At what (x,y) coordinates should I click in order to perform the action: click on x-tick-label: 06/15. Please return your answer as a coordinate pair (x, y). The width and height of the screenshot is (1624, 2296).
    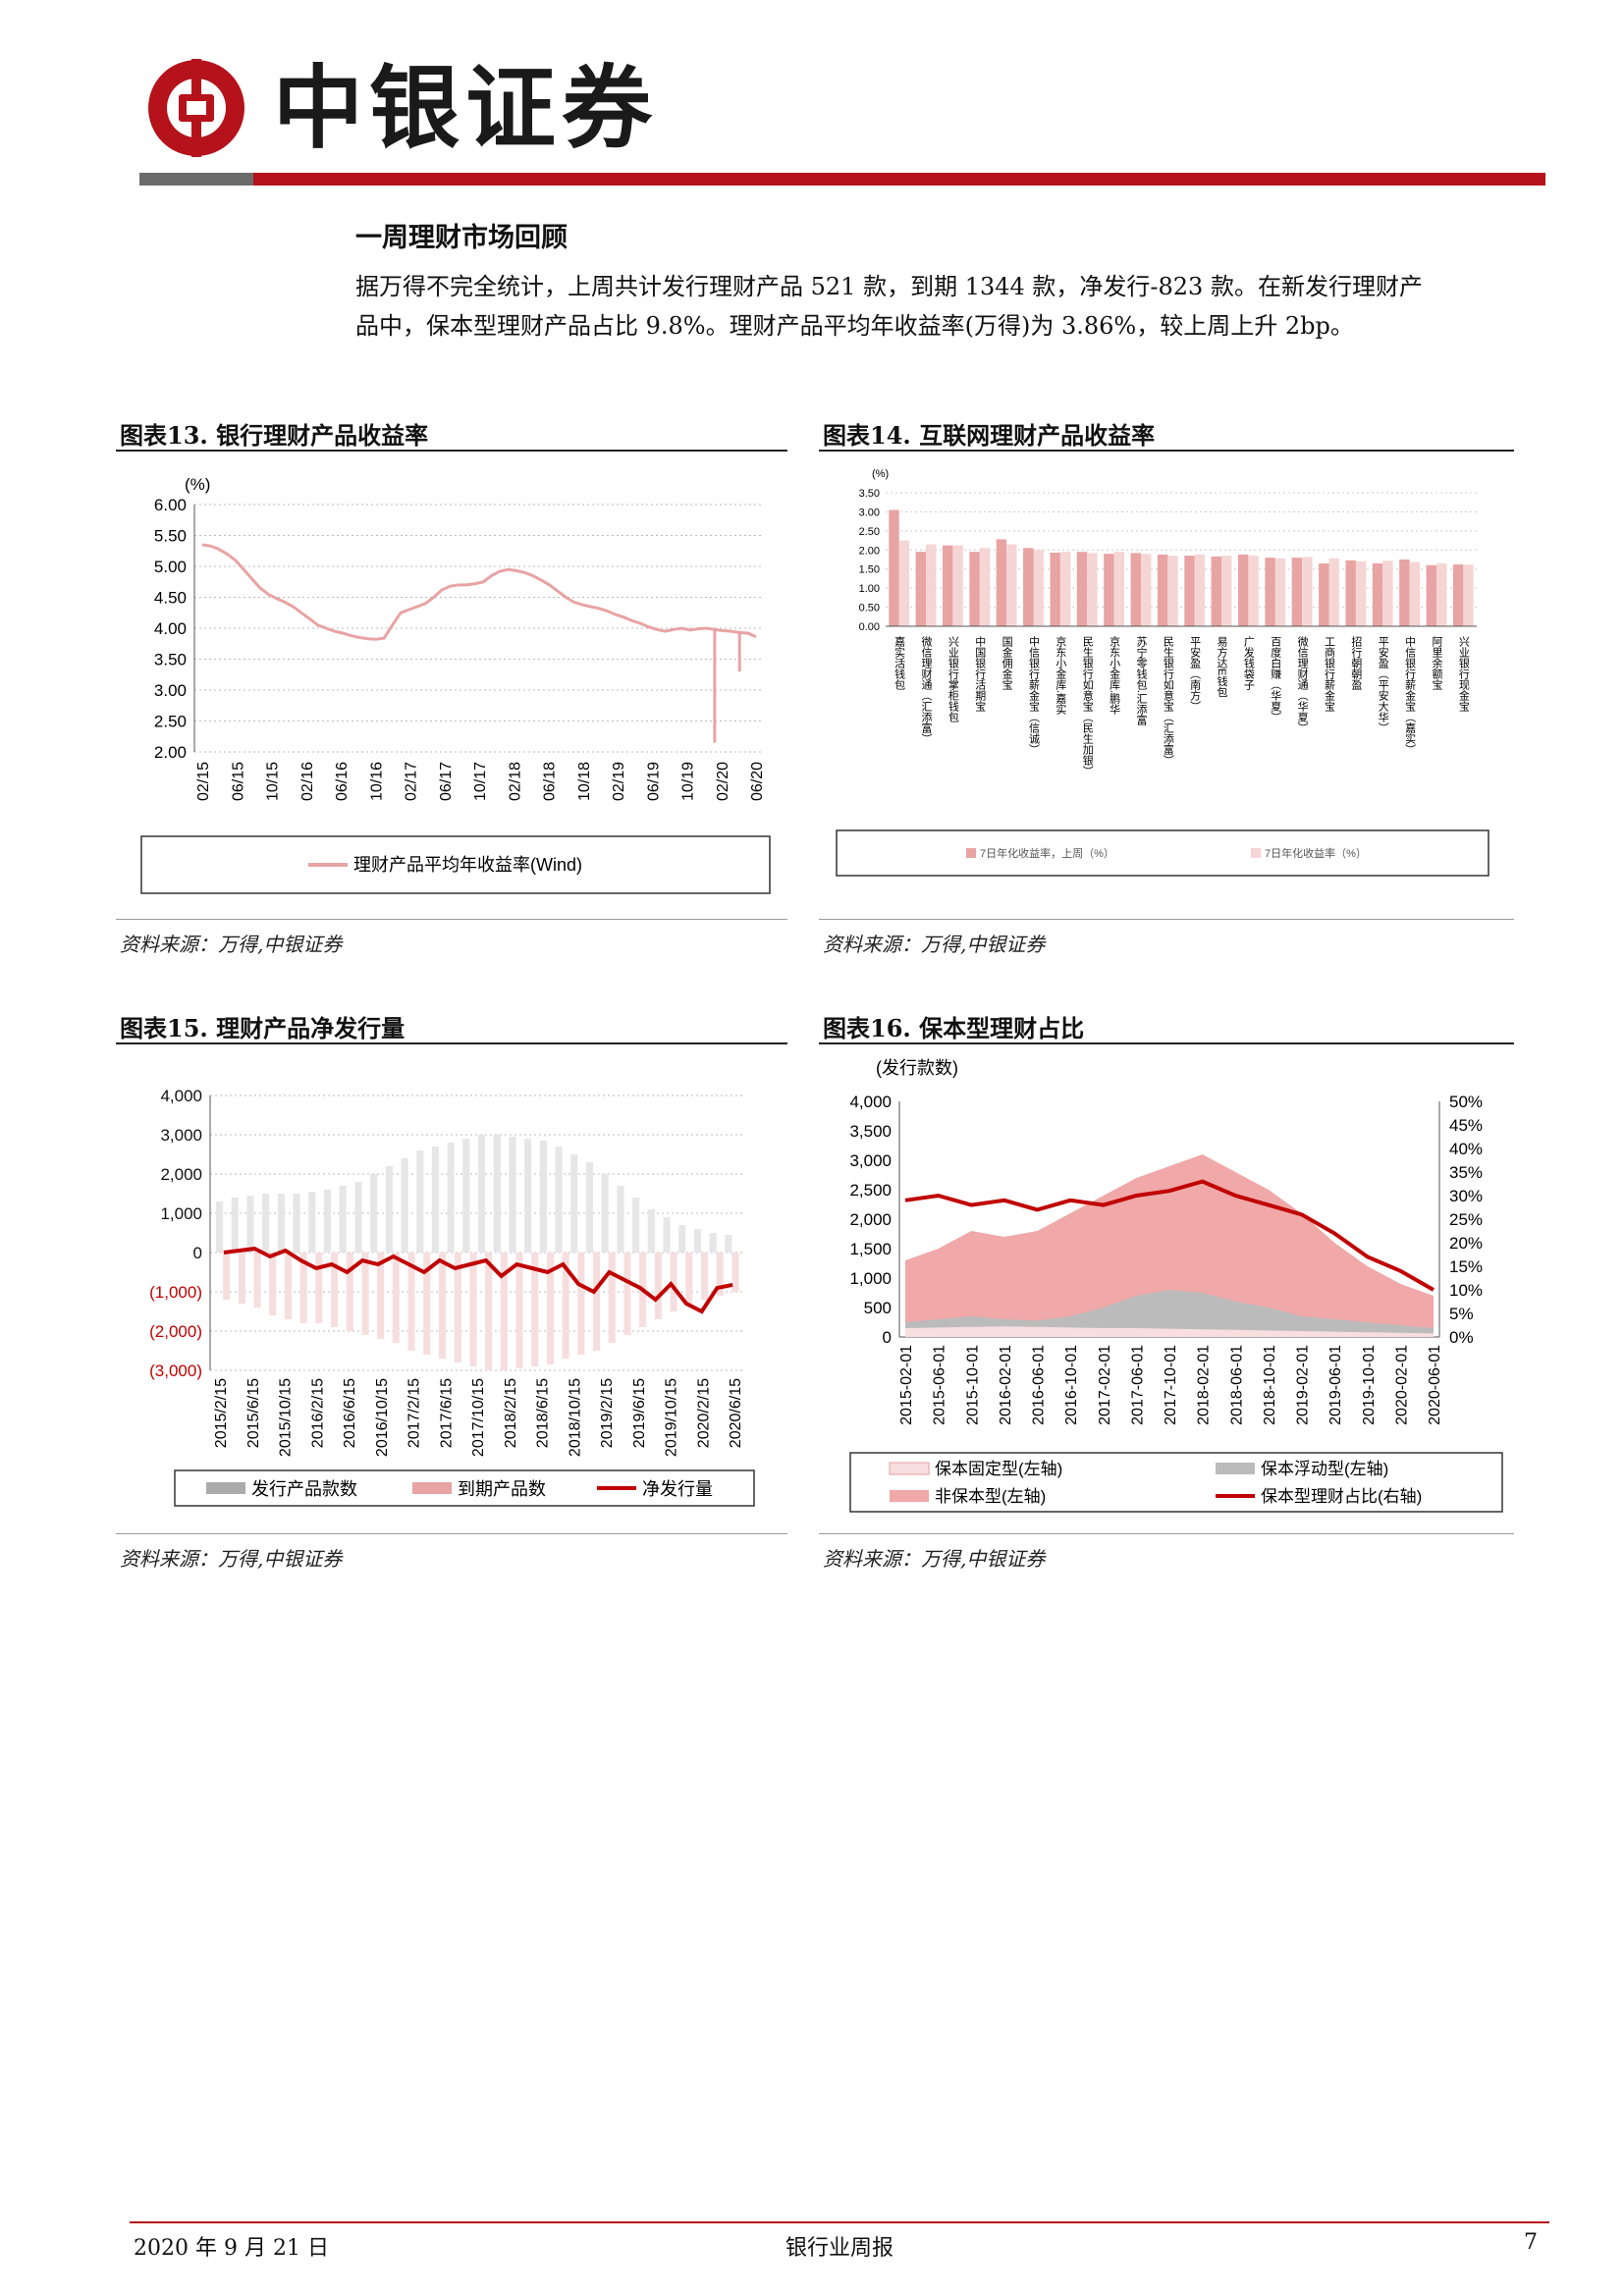
    Looking at the image, I should click on (238, 781).